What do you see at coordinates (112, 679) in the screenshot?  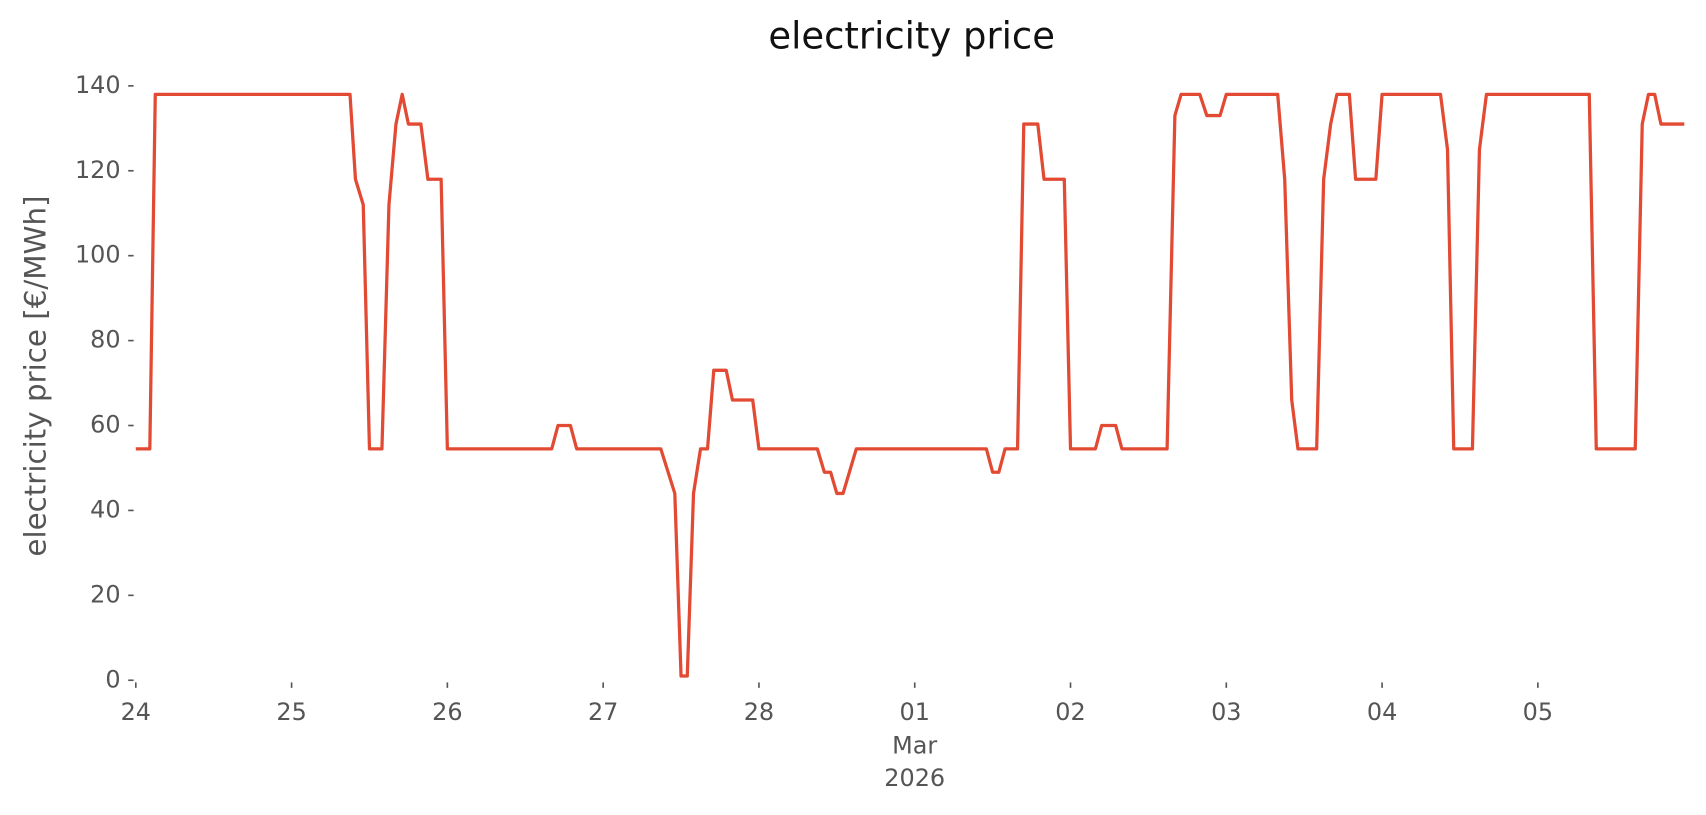 I see `y-tick-label: 0` at bounding box center [112, 679].